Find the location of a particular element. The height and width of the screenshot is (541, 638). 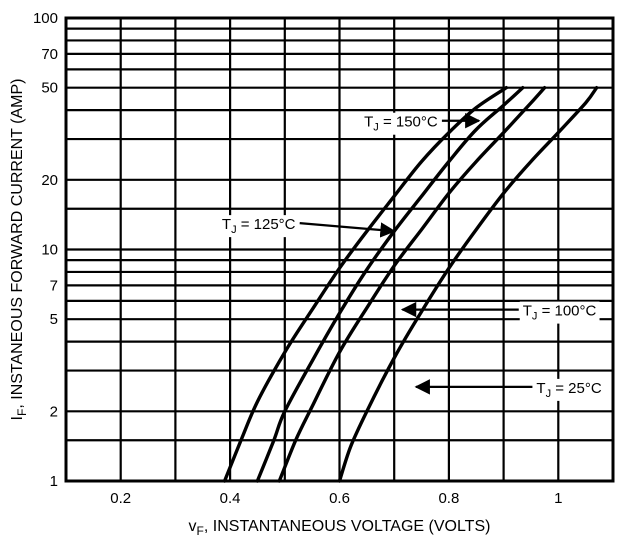

y-axis-title-main: I is located at coordinates (17, 418).